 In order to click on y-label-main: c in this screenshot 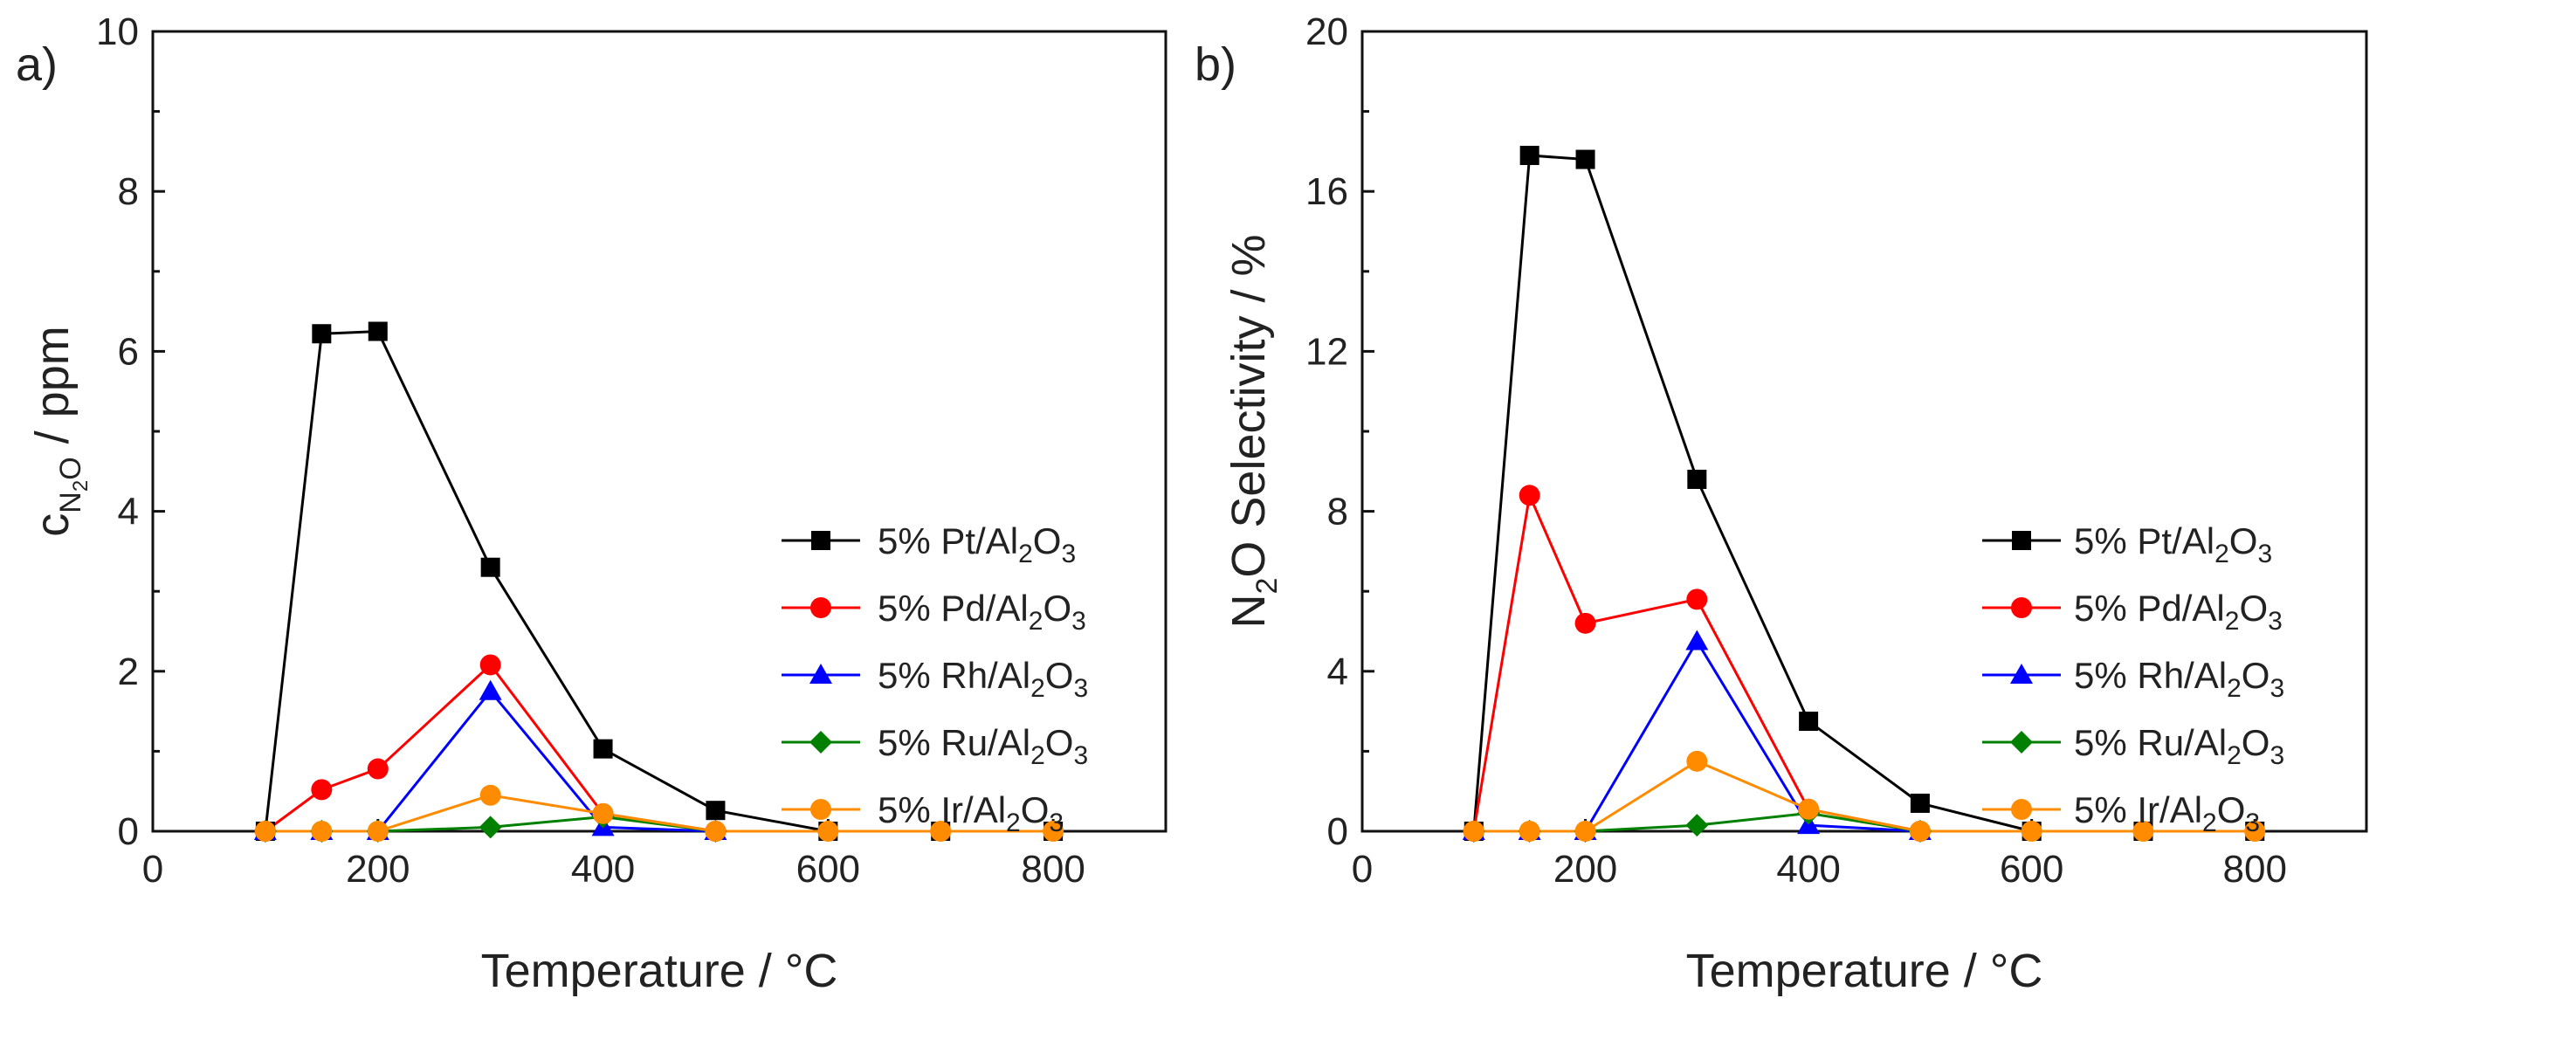, I will do `click(52, 525)`.